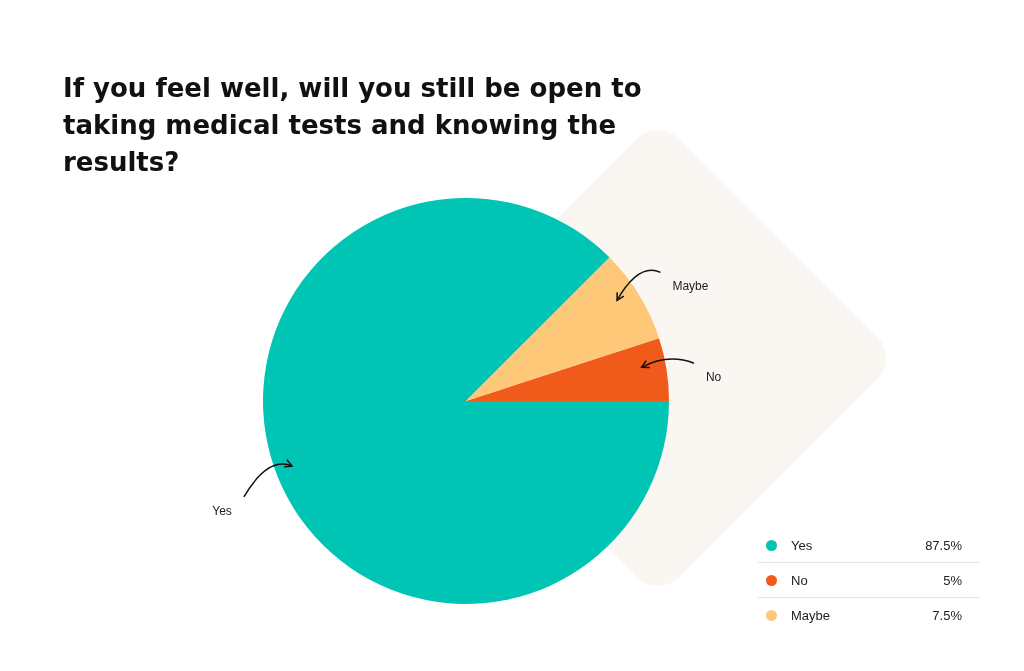  What do you see at coordinates (800, 580) in the screenshot?
I see `legend-label: No` at bounding box center [800, 580].